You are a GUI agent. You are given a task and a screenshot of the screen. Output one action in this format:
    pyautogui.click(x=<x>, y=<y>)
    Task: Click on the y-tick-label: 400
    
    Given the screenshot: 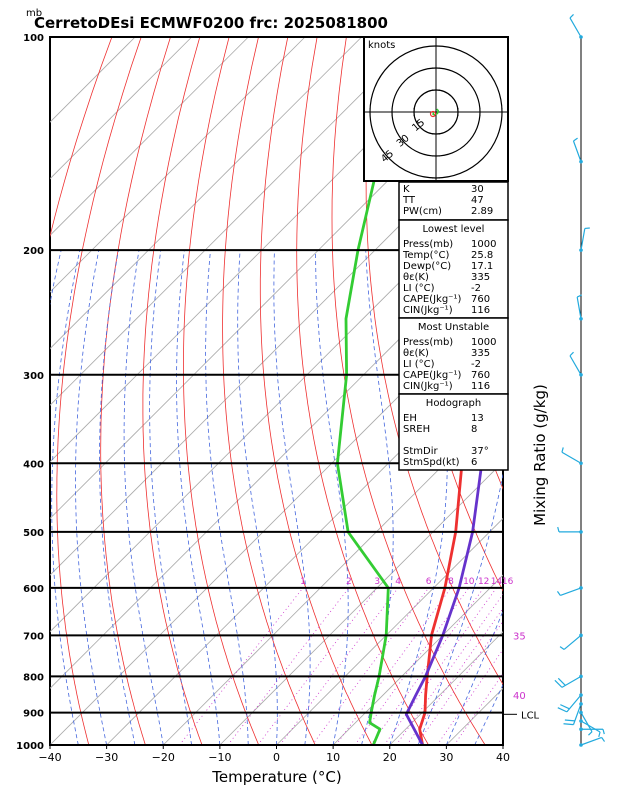 What is the action you would take?
    pyautogui.click(x=33, y=464)
    